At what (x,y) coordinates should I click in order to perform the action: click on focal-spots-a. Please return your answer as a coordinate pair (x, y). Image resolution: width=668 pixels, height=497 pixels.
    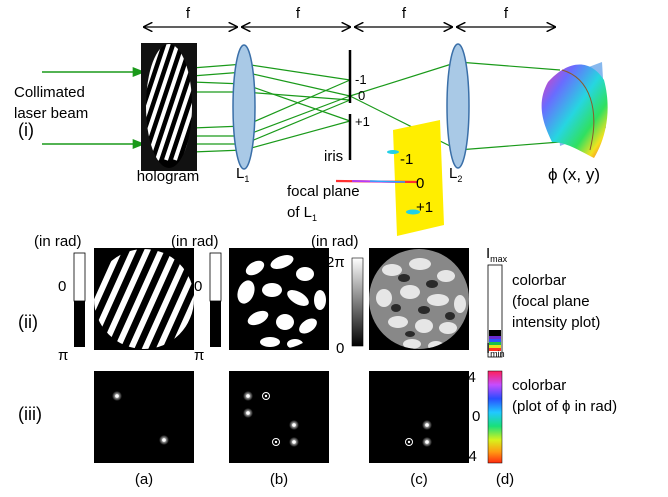
    Looking at the image, I should click on (144, 417).